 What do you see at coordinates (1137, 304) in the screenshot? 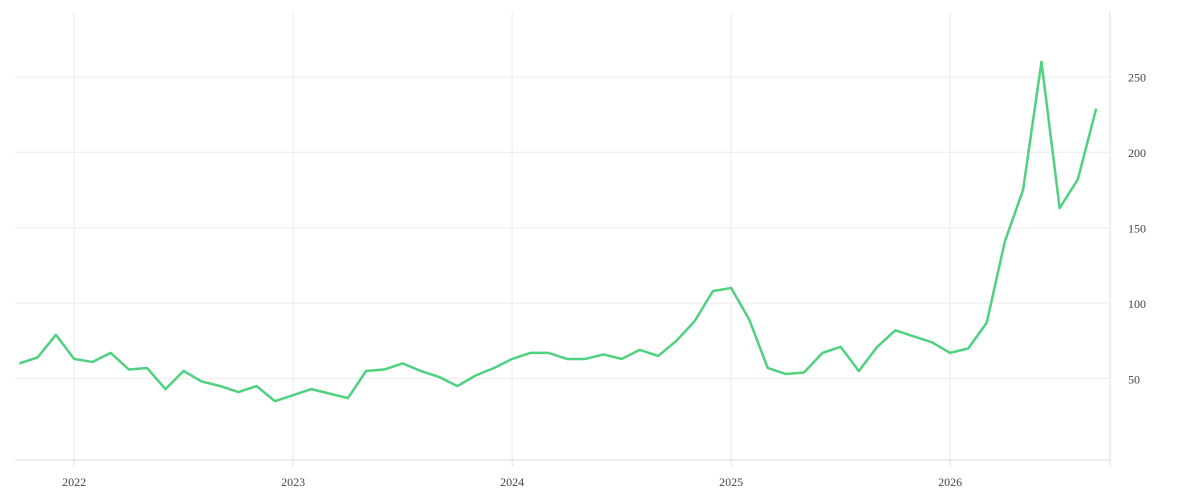
I see `y-tick-label: 100` at bounding box center [1137, 304].